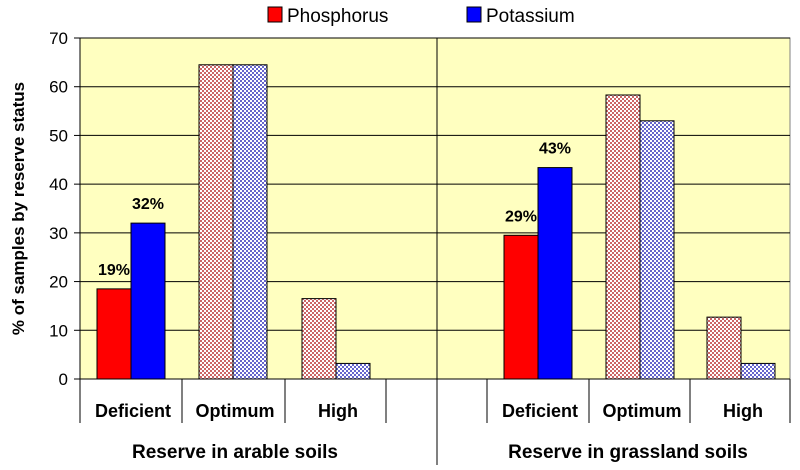  Describe the element at coordinates (58, 330) in the screenshot. I see `y-tick-label: 10` at that location.